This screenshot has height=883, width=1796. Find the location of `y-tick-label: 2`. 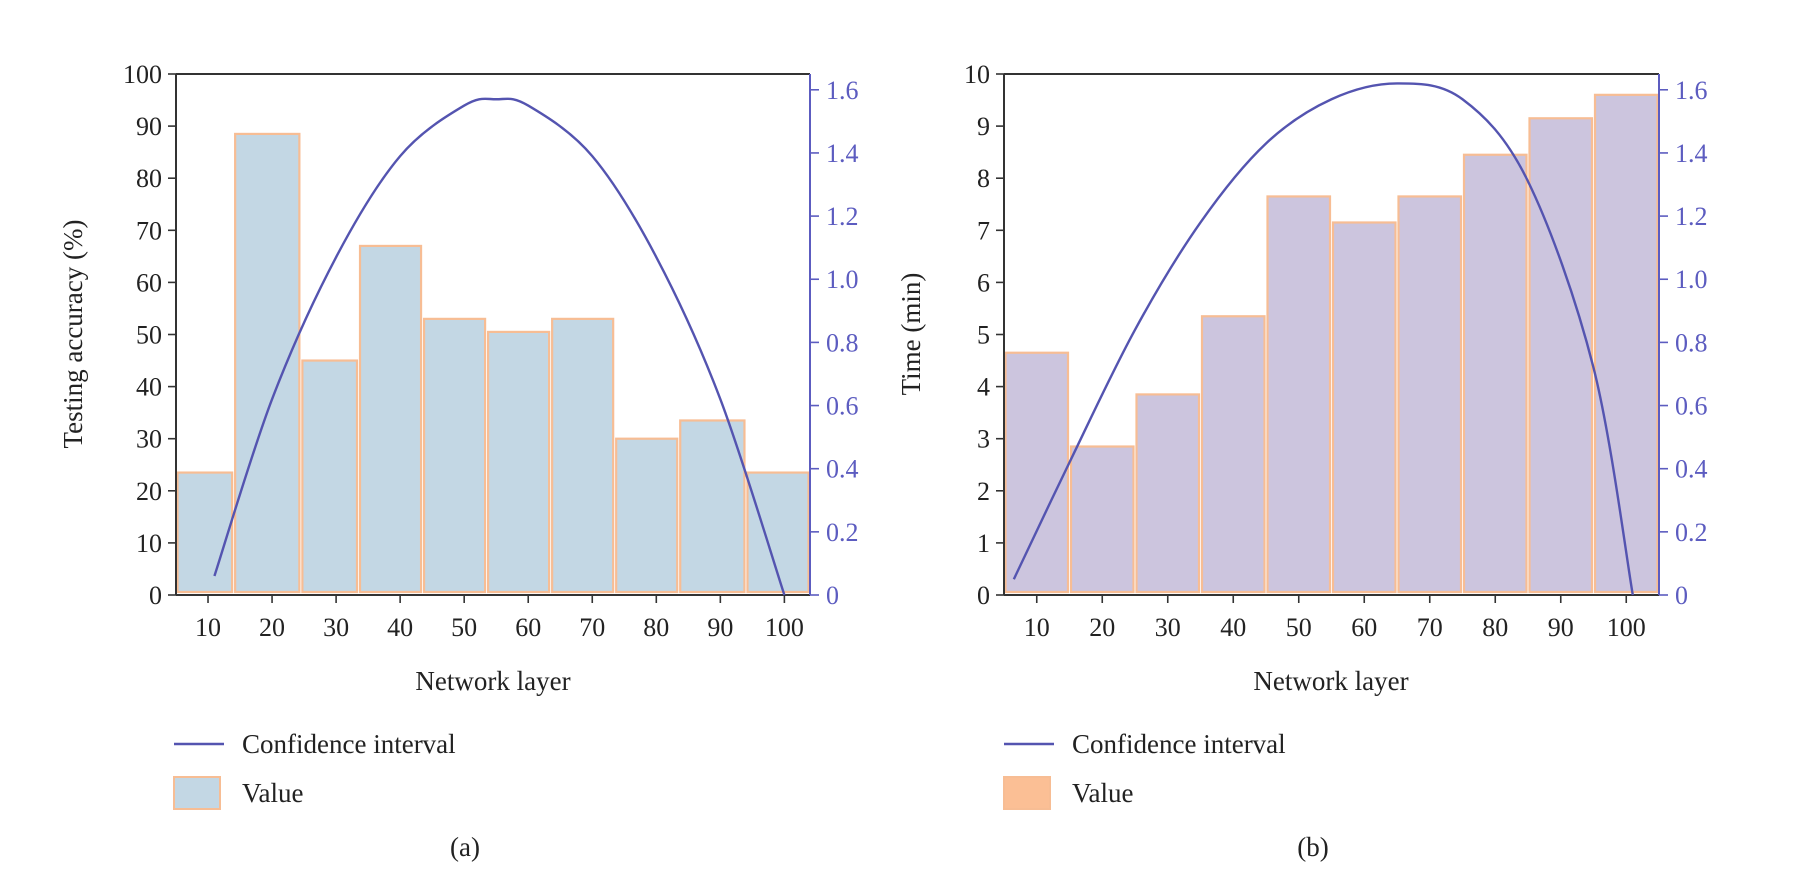

y-tick-label: 2 is located at coordinates (983, 491).